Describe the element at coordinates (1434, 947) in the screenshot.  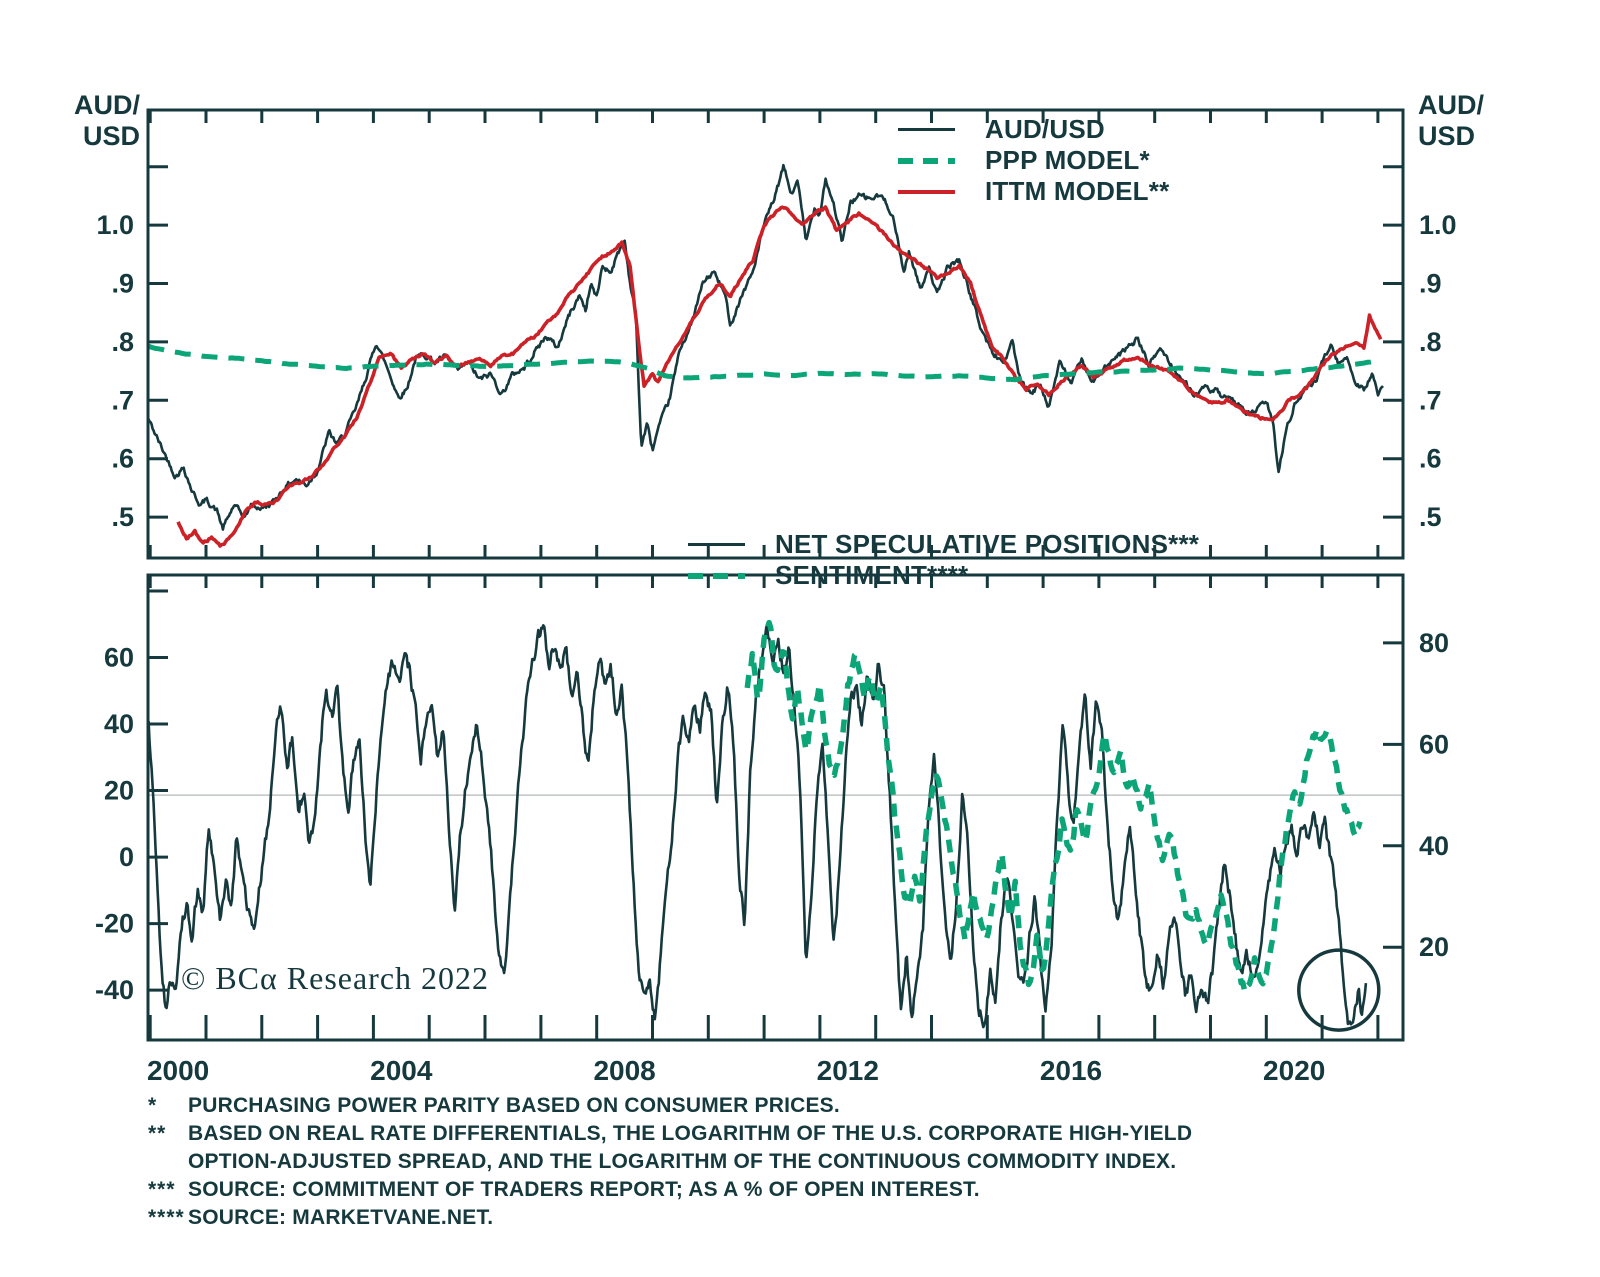
I see `bottom-right-tick-label: 20` at that location.